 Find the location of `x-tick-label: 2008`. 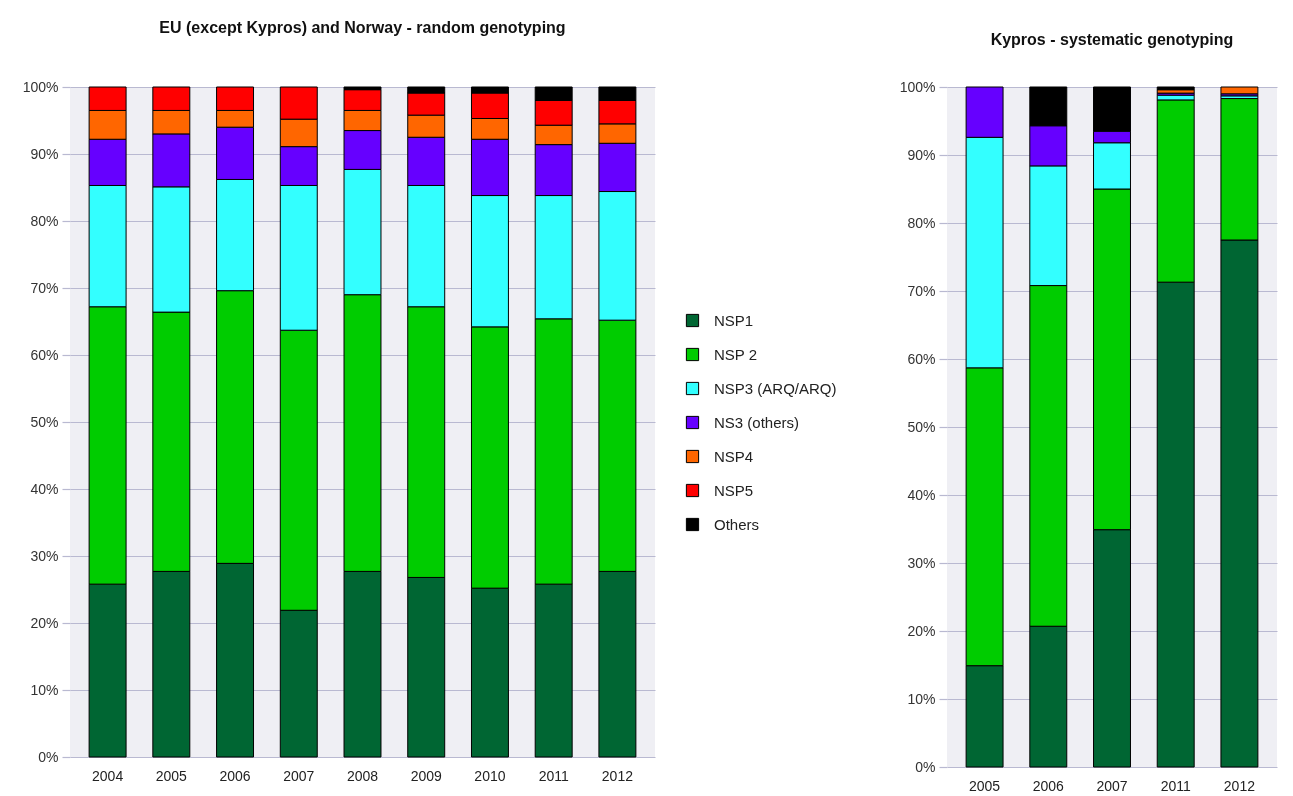

x-tick-label: 2008 is located at coordinates (362, 775).